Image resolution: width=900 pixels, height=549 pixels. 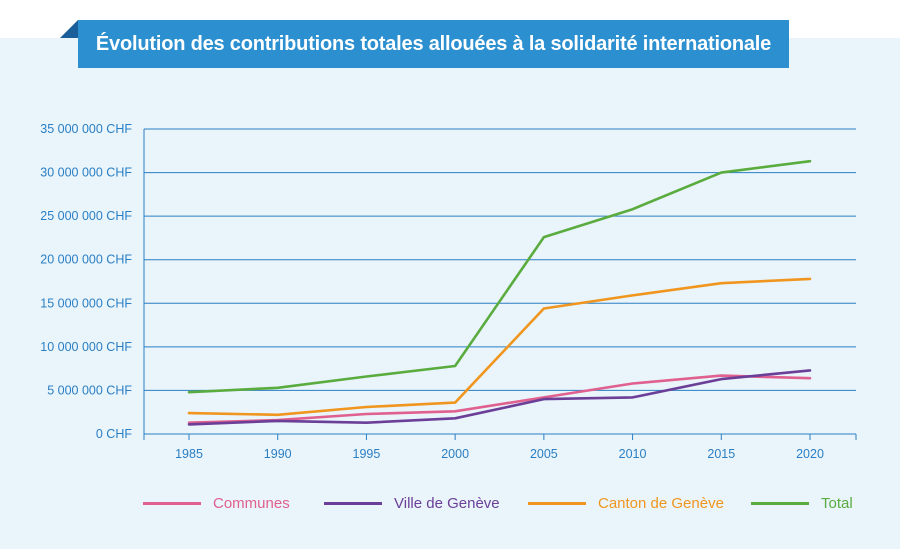 What do you see at coordinates (86, 129) in the screenshot?
I see `y-tick-label: 35 000 000 CHF` at bounding box center [86, 129].